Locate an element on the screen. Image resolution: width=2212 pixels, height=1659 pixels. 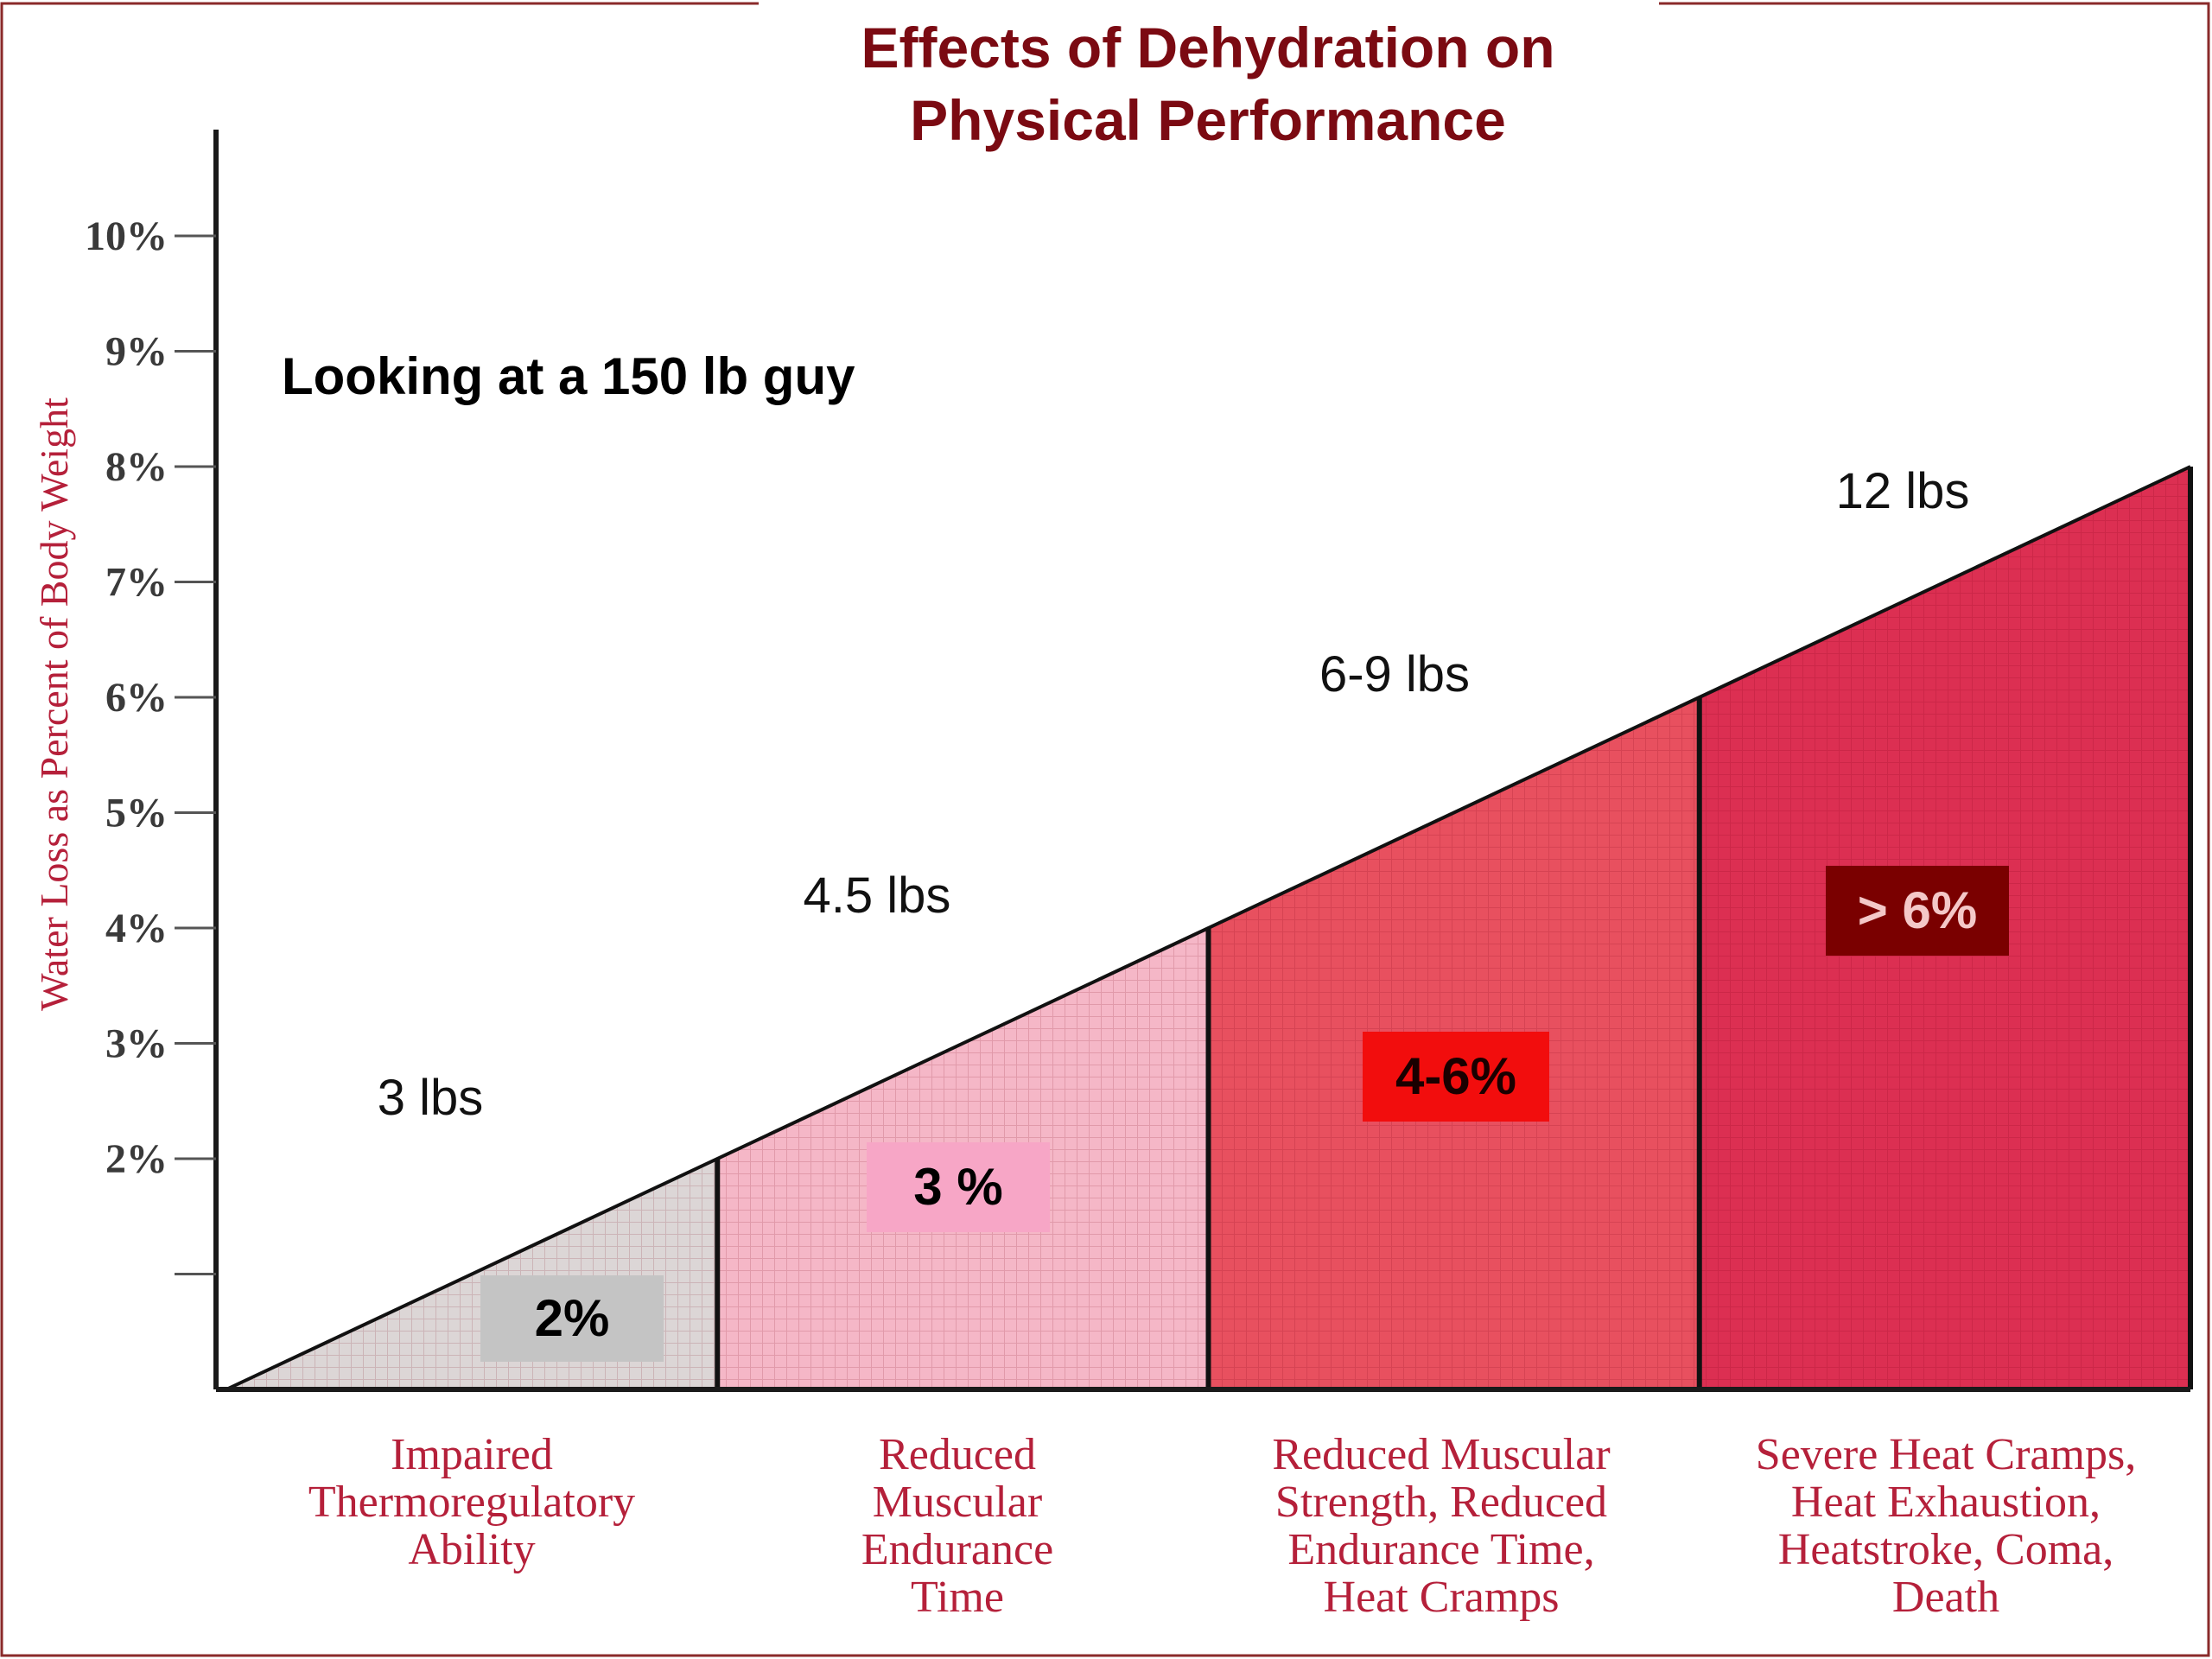
effect-label-4-line-3: Heatstroke, Coma, is located at coordinates (1945, 1549).